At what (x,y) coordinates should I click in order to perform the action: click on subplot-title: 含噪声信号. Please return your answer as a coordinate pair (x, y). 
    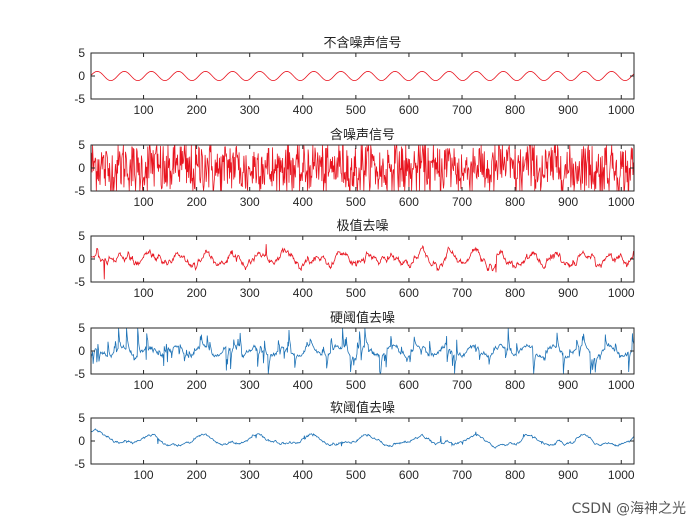
    Looking at the image, I should click on (362, 135).